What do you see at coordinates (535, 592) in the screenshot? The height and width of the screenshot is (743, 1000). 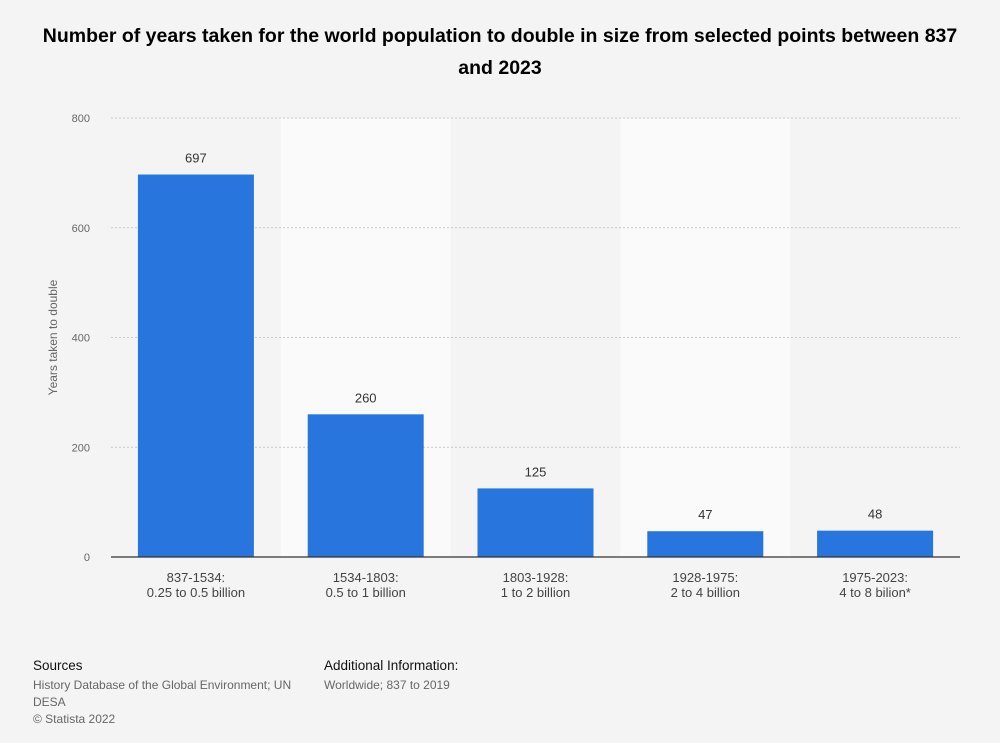 I see `x-tick-label: 1 to 2 billion` at bounding box center [535, 592].